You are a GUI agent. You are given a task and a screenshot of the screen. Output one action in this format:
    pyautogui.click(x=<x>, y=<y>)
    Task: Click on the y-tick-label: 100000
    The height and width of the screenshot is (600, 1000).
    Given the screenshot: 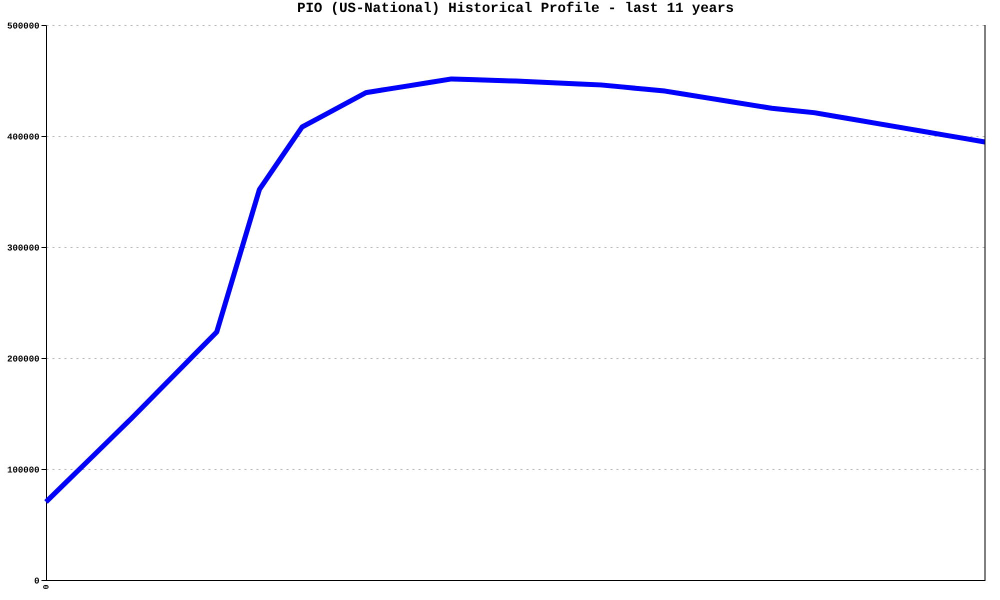 What is the action you would take?
    pyautogui.click(x=23, y=471)
    